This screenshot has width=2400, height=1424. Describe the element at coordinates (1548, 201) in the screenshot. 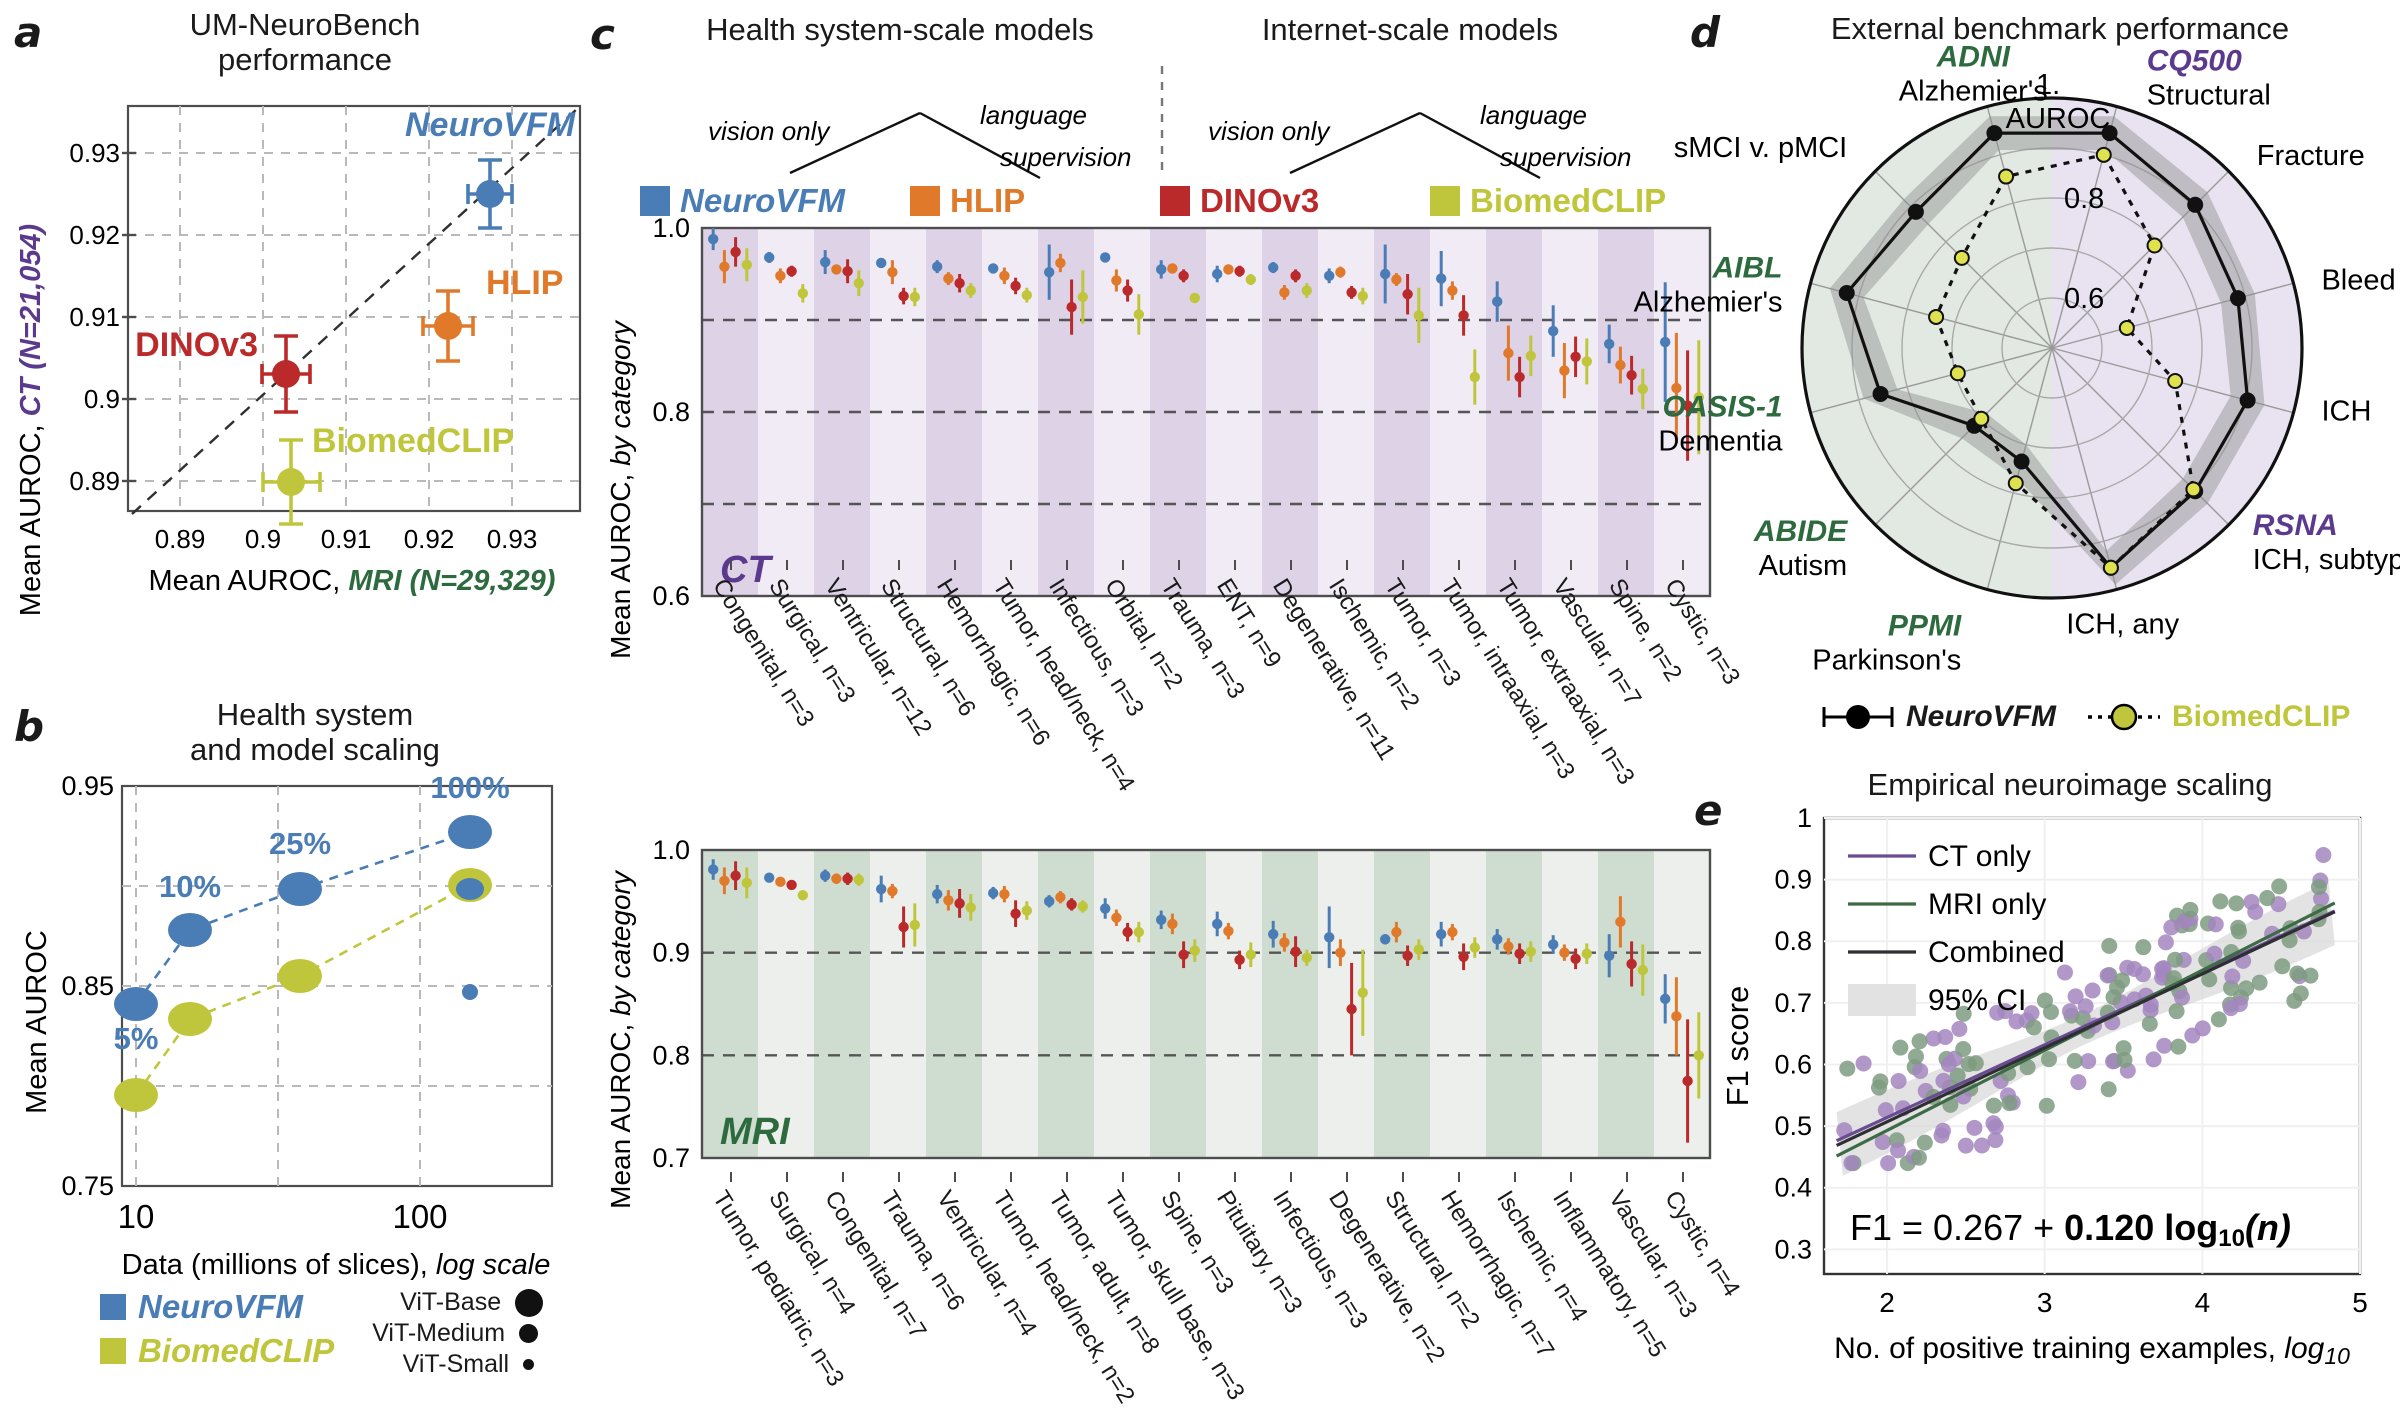

I see `legend-item-c-biomedclip: BiomedCLIP` at that location.